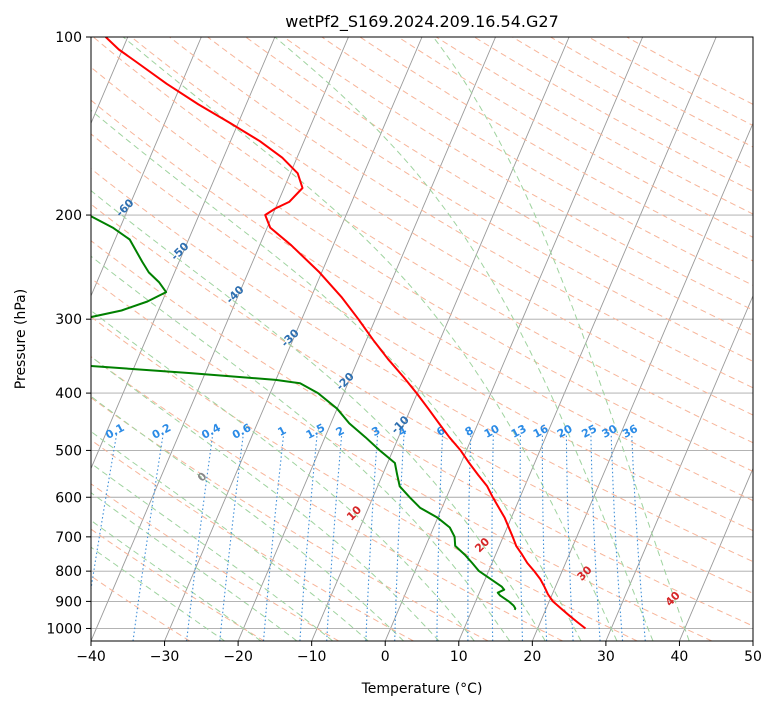 This screenshot has width=775, height=708. I want to click on mixing-ratio-label: 36, so click(630, 431).